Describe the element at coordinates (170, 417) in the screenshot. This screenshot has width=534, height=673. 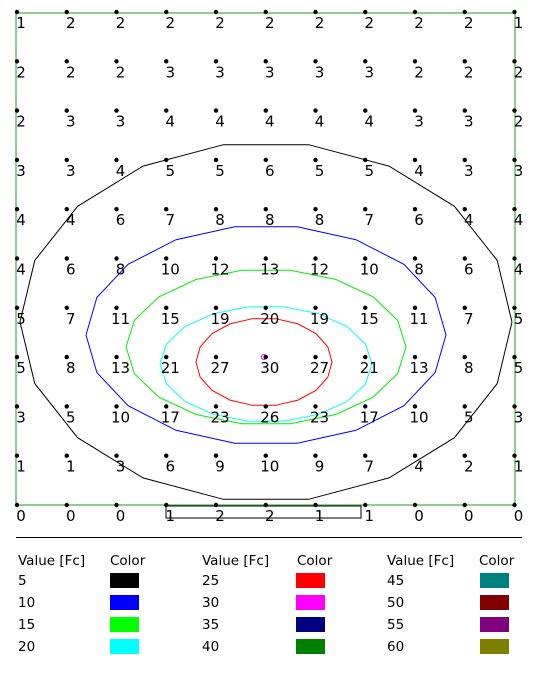
I see `point-value: 17` at that location.